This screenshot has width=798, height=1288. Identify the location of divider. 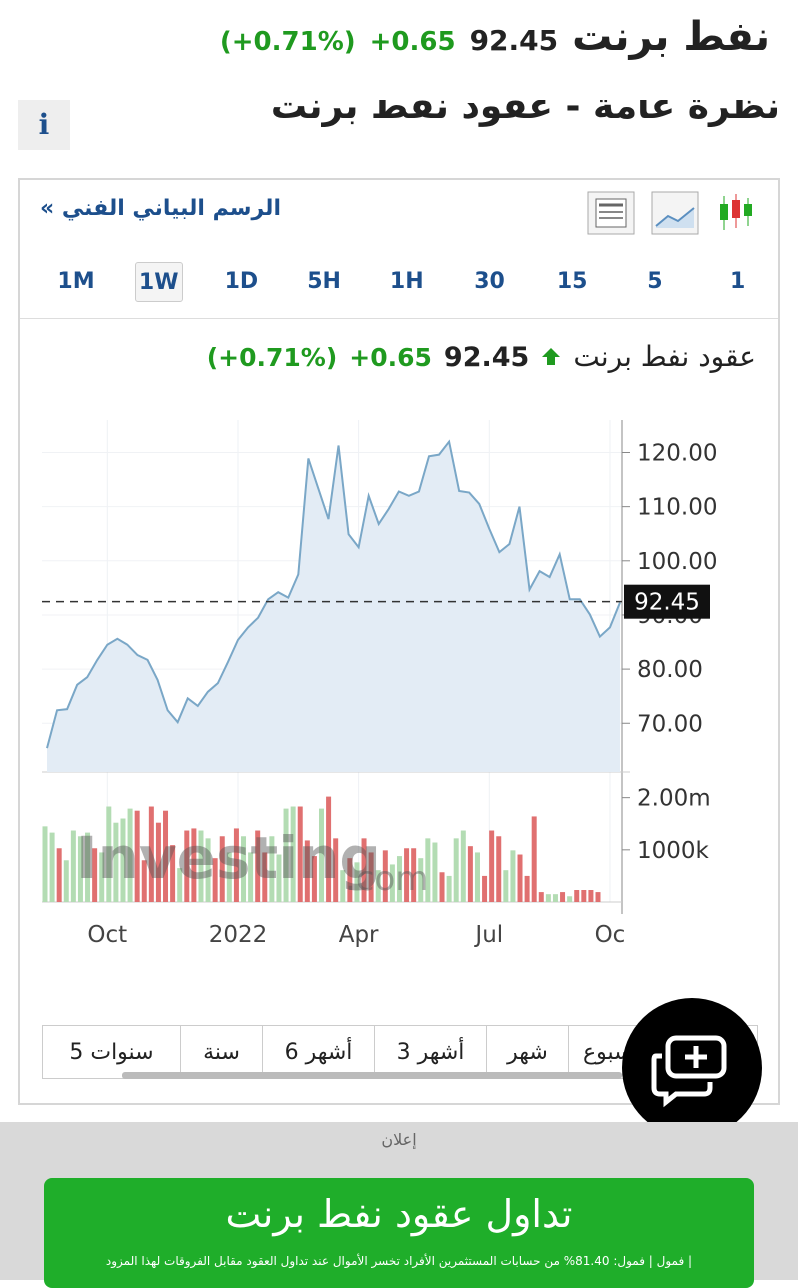
(399, 318).